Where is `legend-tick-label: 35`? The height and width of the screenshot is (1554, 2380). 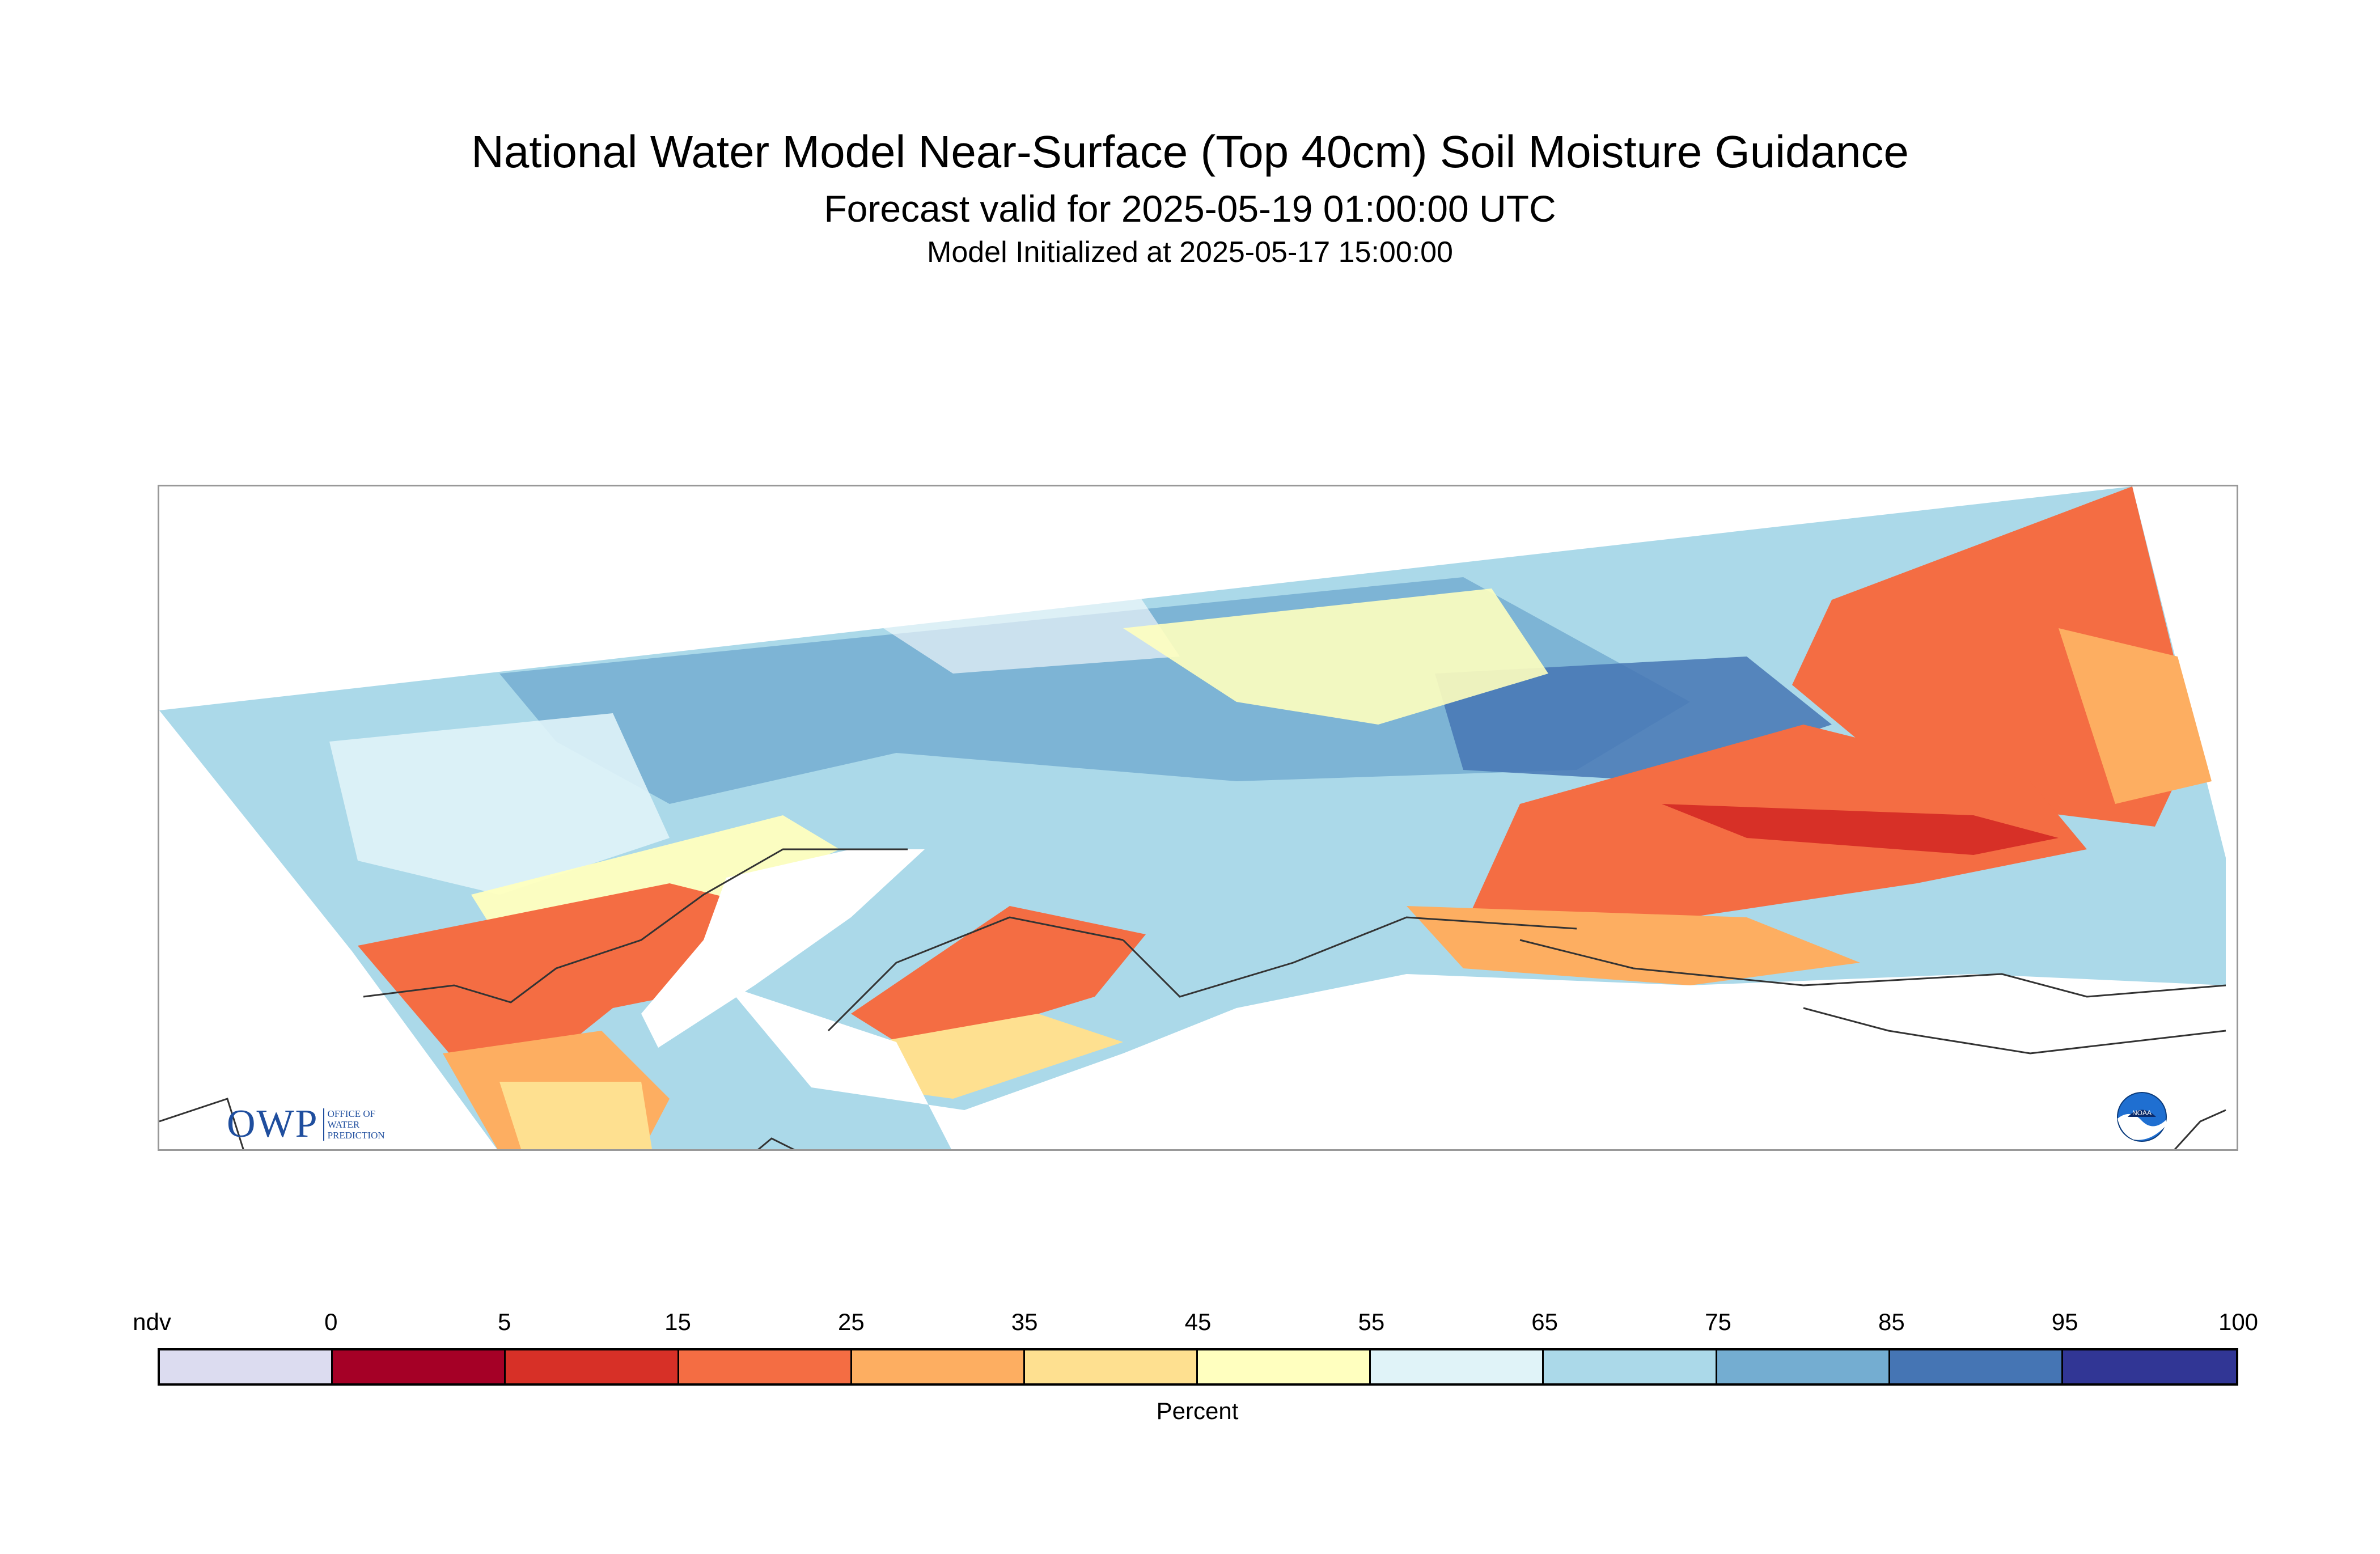 legend-tick-label: 35 is located at coordinates (1024, 1322).